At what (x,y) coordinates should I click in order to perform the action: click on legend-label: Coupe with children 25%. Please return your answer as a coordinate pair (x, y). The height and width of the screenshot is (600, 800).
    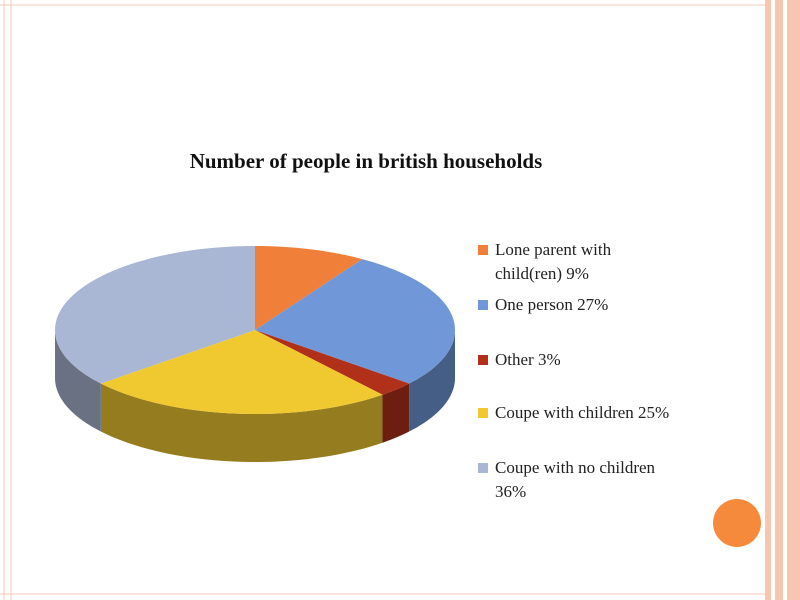
    Looking at the image, I should click on (582, 412).